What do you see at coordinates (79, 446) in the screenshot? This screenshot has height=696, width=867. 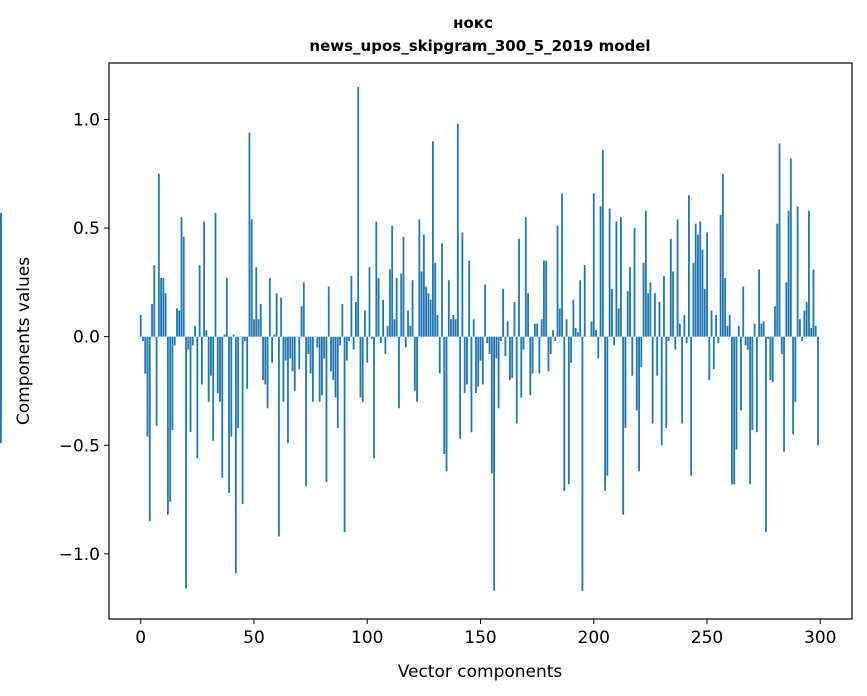 I see `y-tick-label: −0.5` at bounding box center [79, 446].